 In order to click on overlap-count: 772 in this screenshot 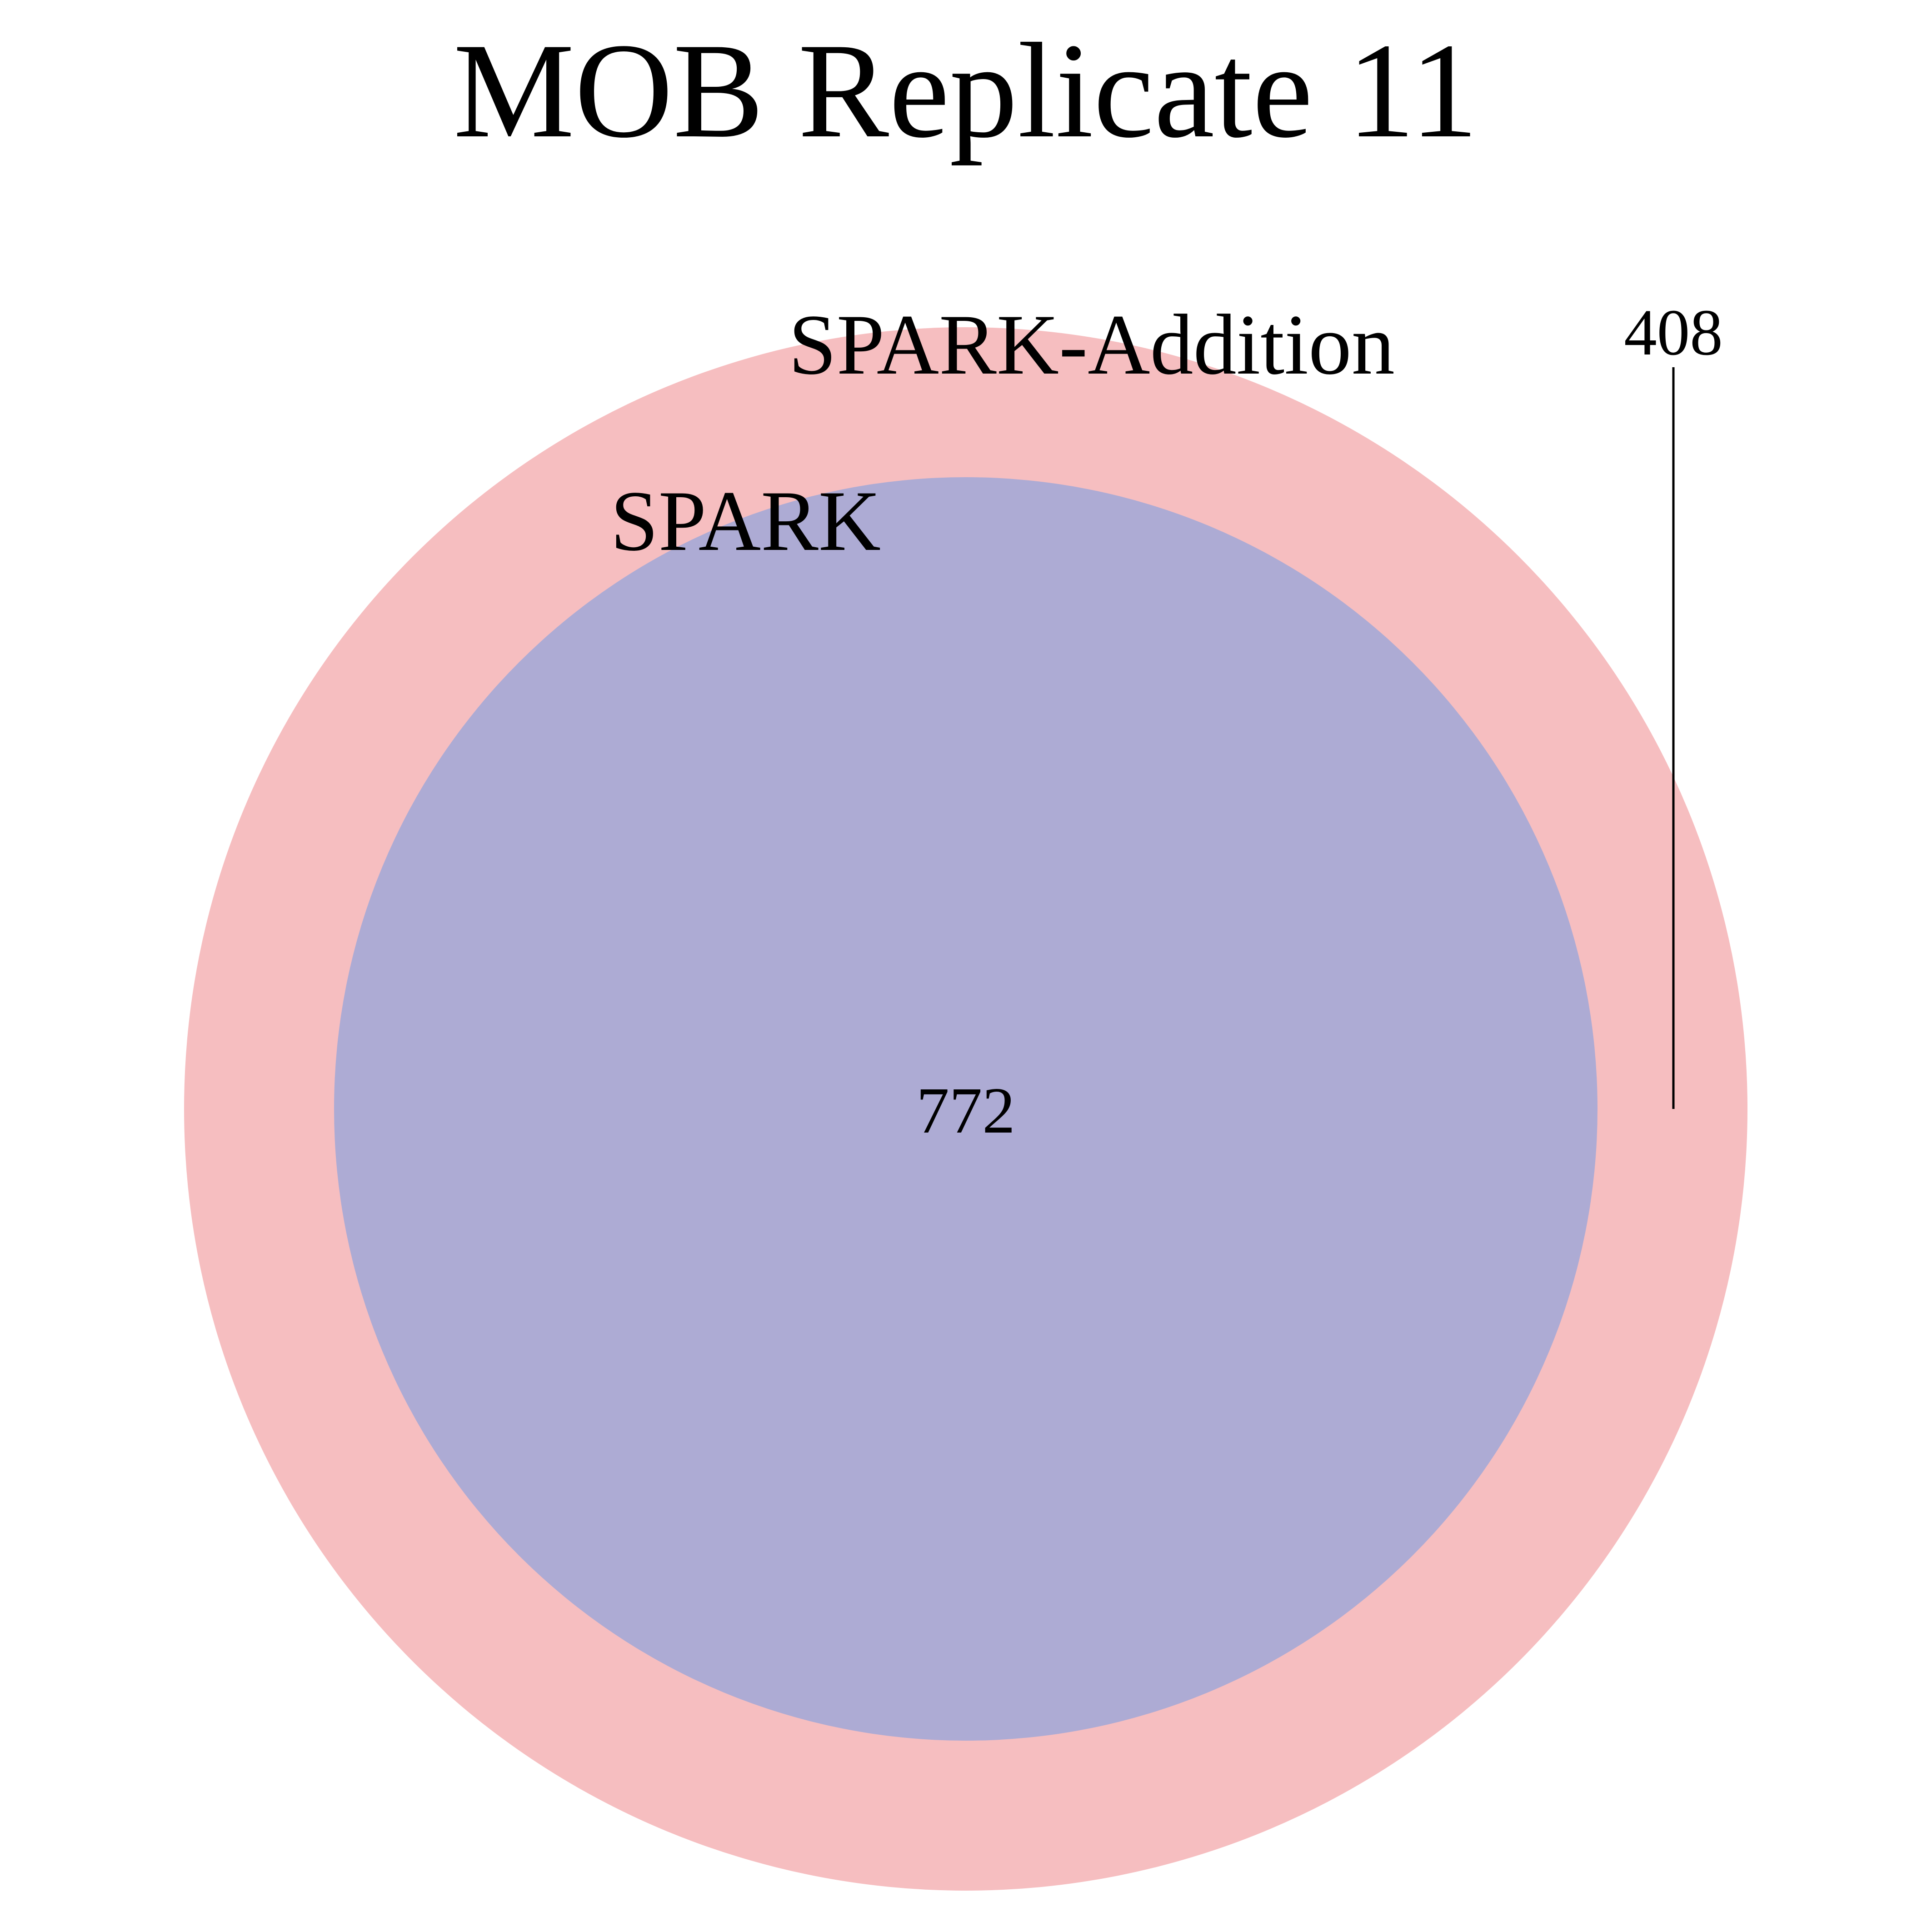, I will do `click(965, 1110)`.